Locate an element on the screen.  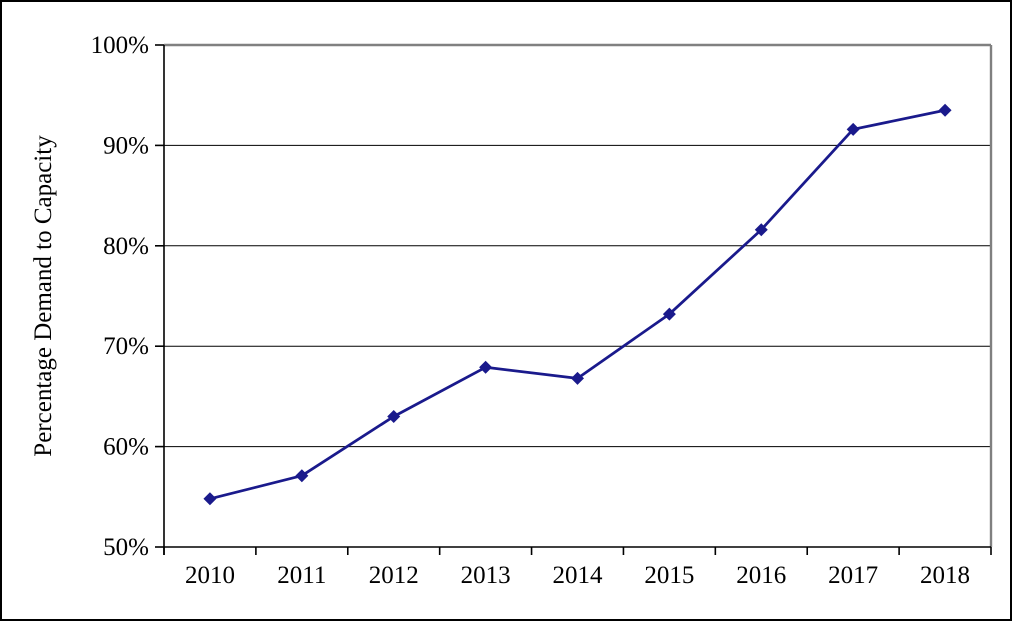
x-tick-label: 2014 is located at coordinates (578, 575).